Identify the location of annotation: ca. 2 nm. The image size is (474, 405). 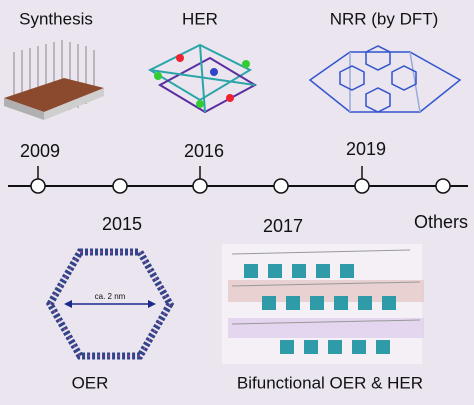
(110, 296).